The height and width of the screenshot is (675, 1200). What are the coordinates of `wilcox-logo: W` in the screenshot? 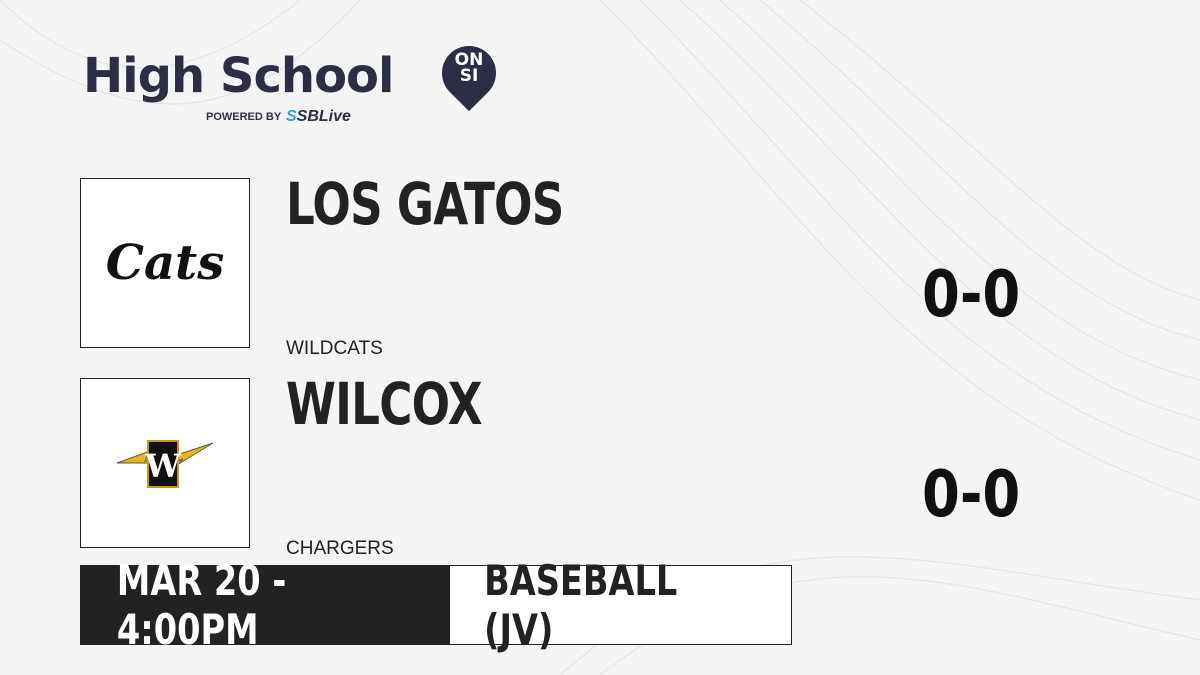 It's located at (165, 463).